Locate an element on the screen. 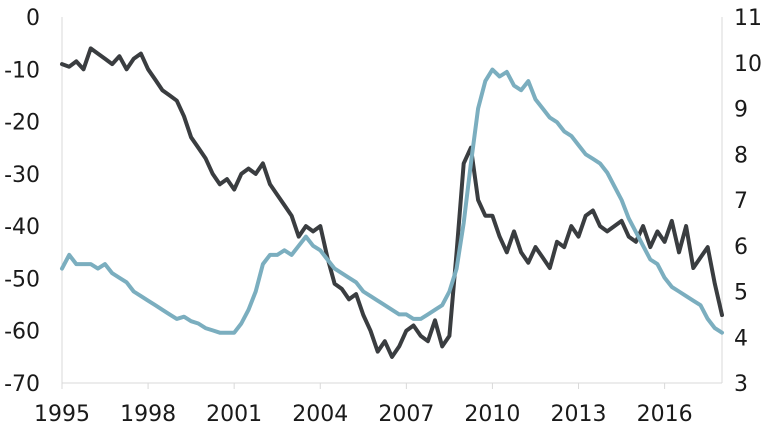 This screenshot has width=778, height=430. right-y-tick-labels: 11 10 9 8 7 6 5 4 3 is located at coordinates (748, 201).